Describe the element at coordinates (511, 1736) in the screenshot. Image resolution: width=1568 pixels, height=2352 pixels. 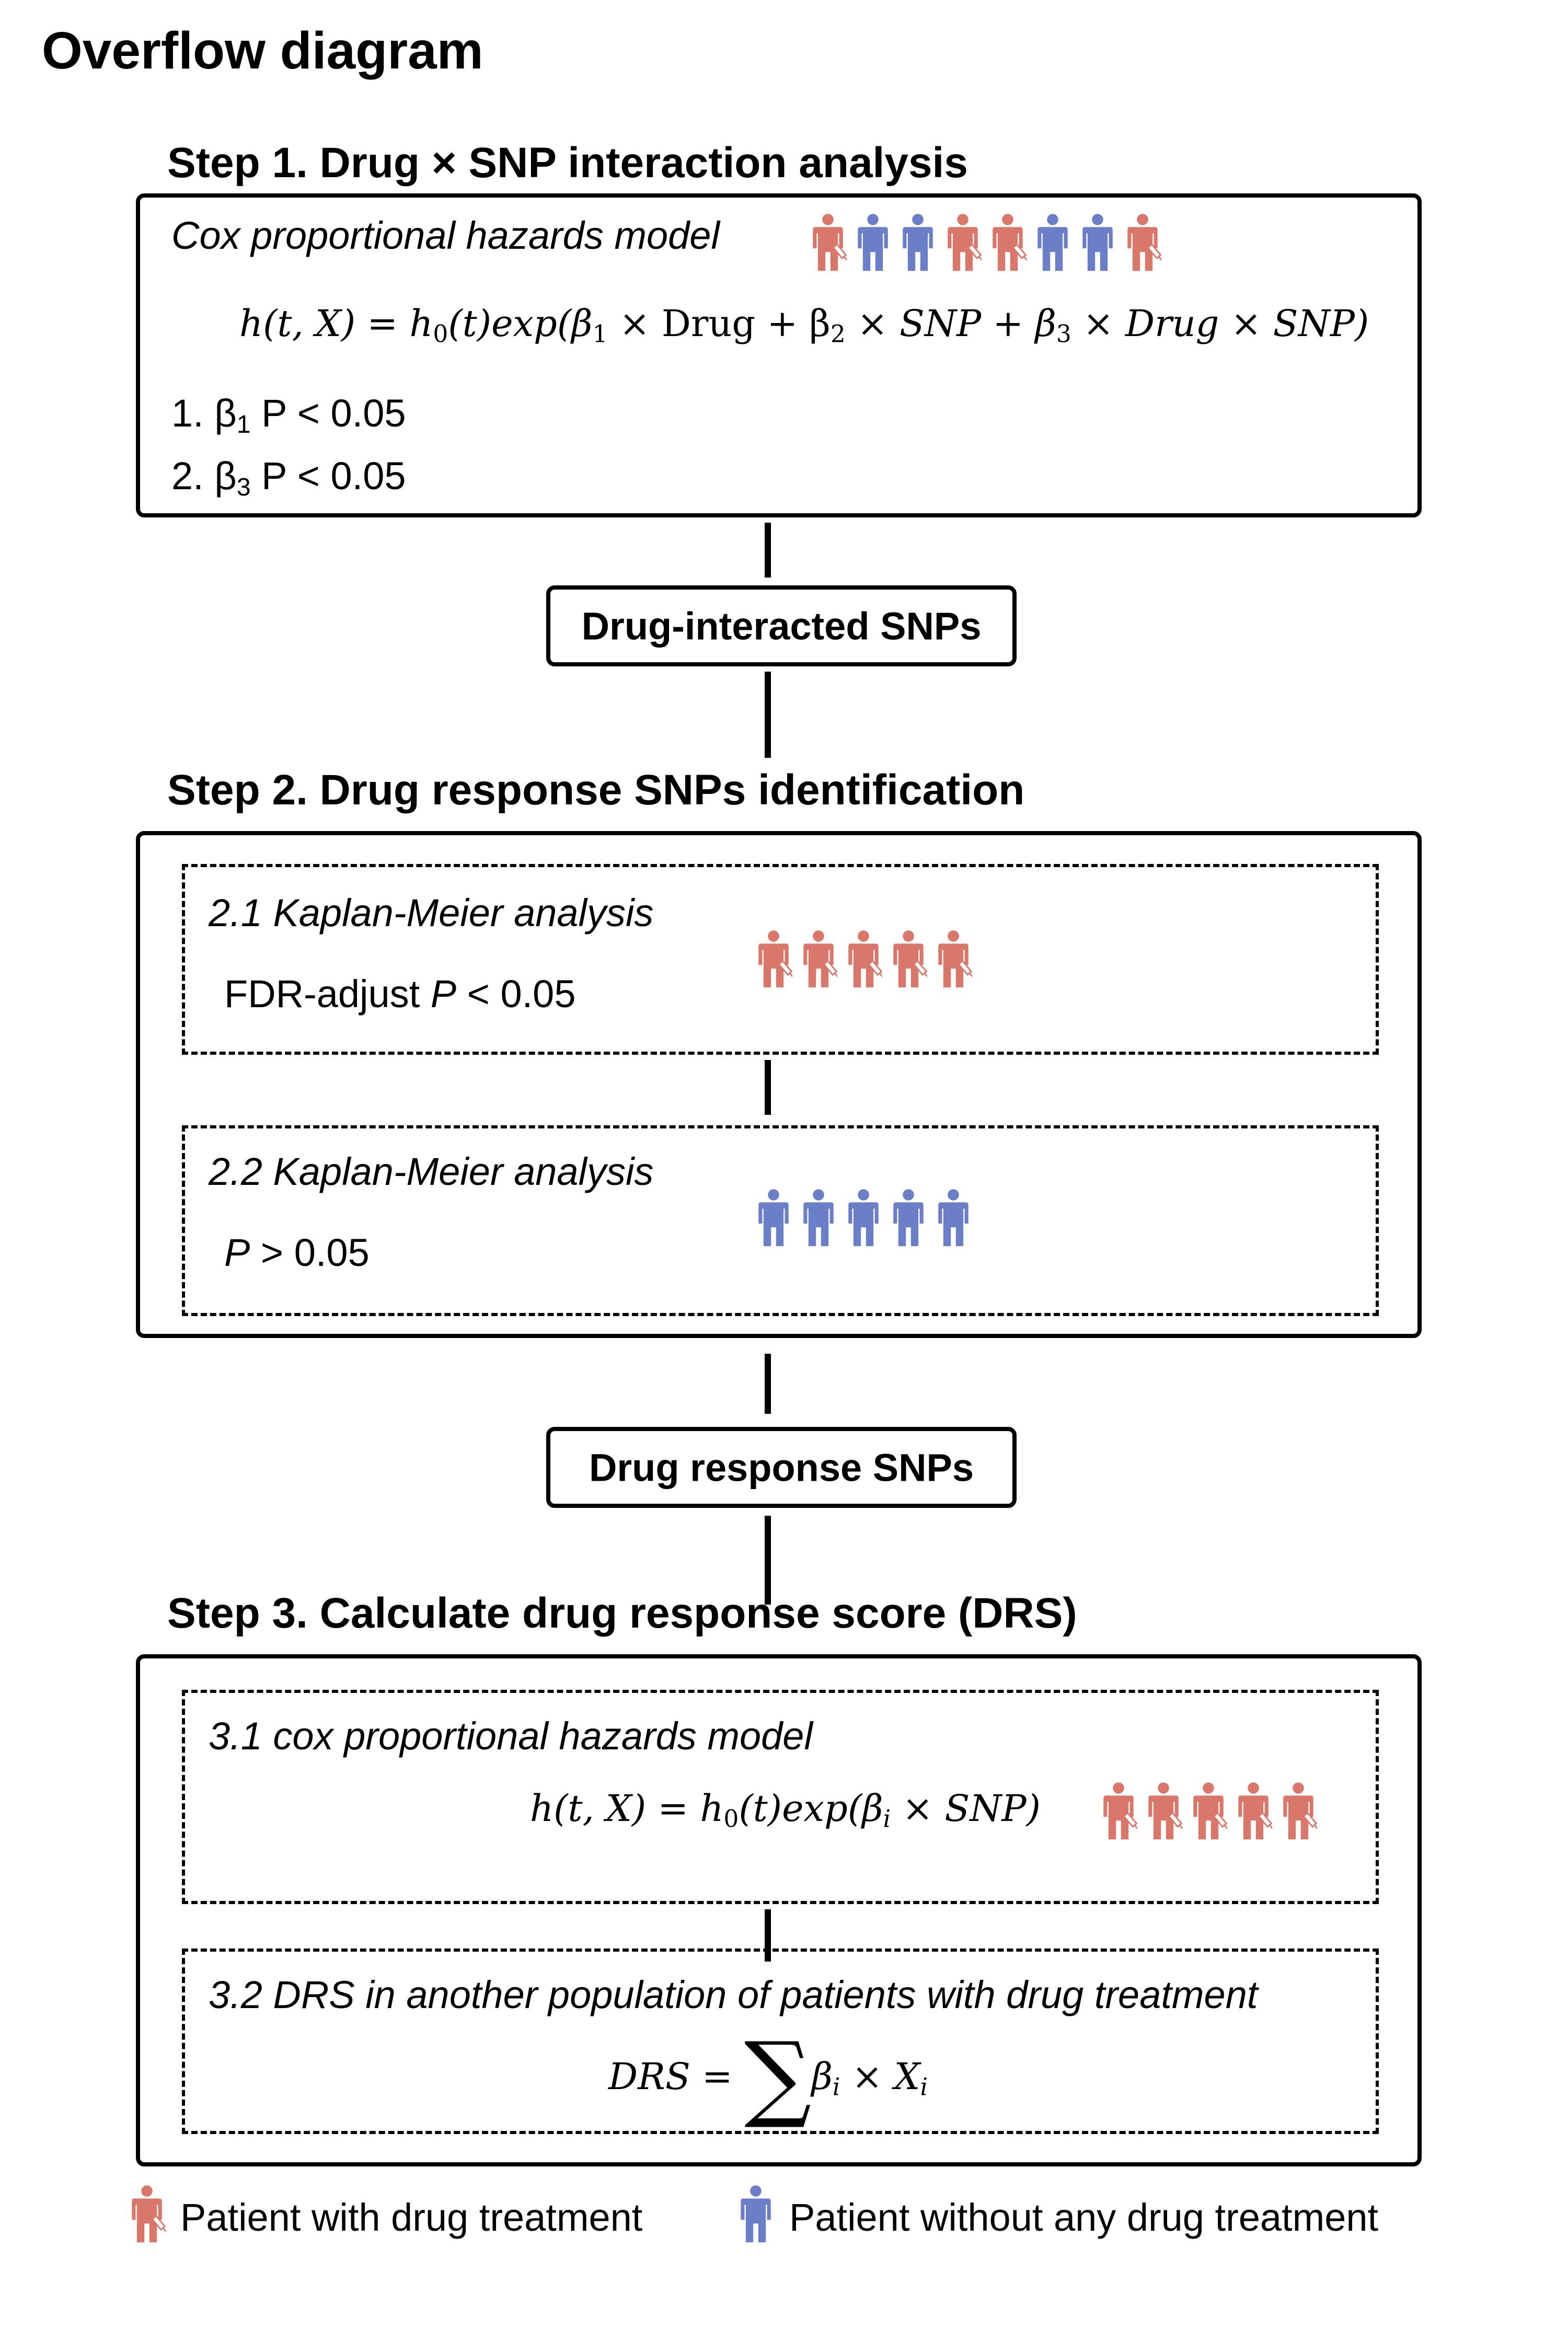
I see `step3-1-title: 3.1 cox proportional hazards model` at that location.